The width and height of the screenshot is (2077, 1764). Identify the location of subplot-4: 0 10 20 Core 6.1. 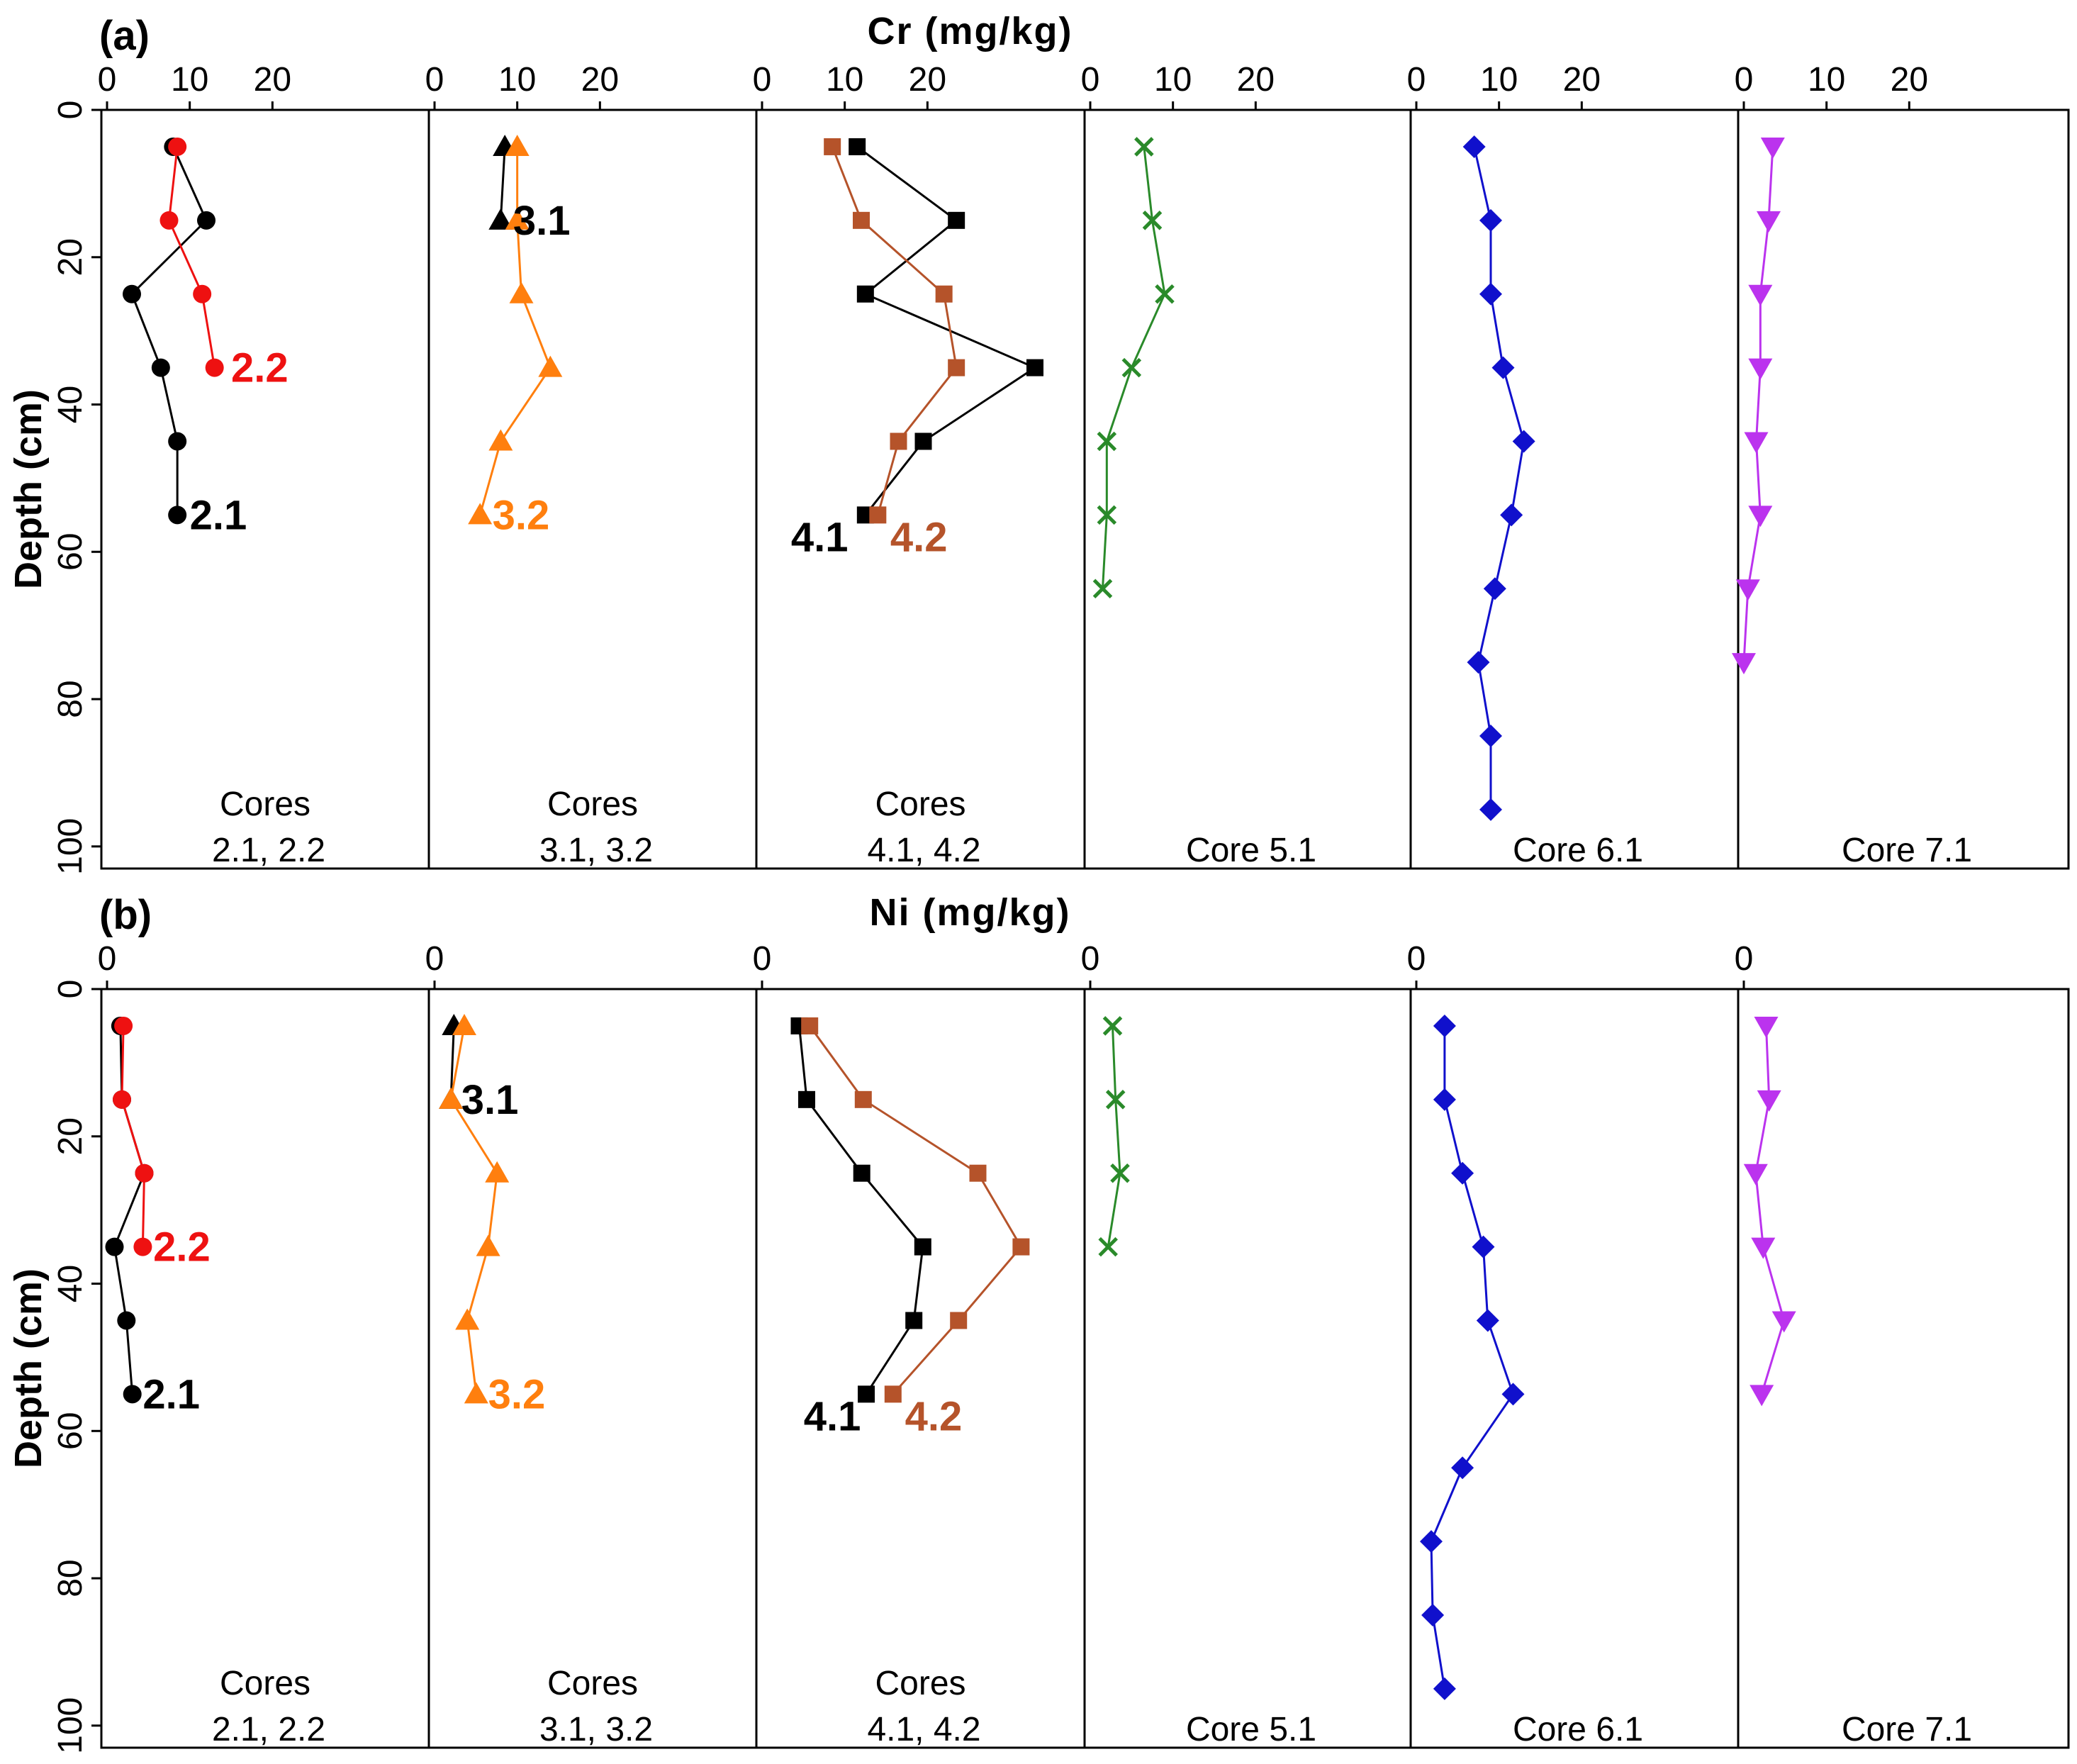
(1525, 465).